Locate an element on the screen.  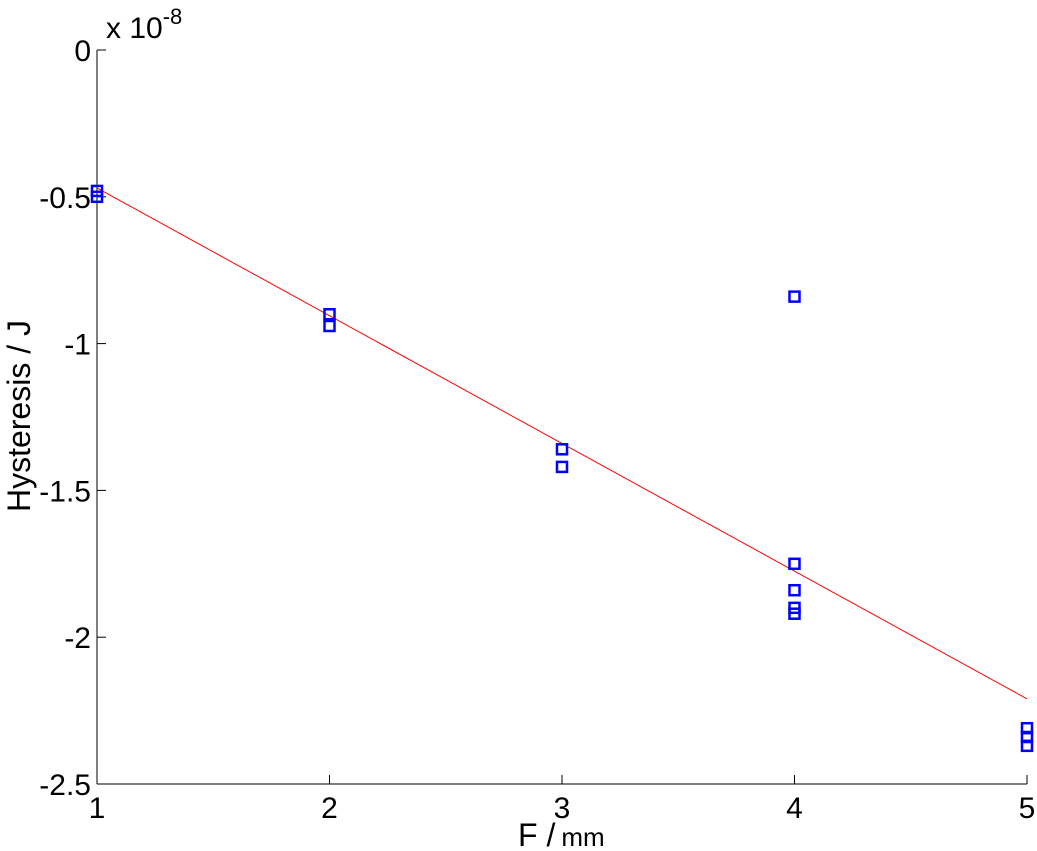
x-axis-title-main: F / is located at coordinates (536, 834).